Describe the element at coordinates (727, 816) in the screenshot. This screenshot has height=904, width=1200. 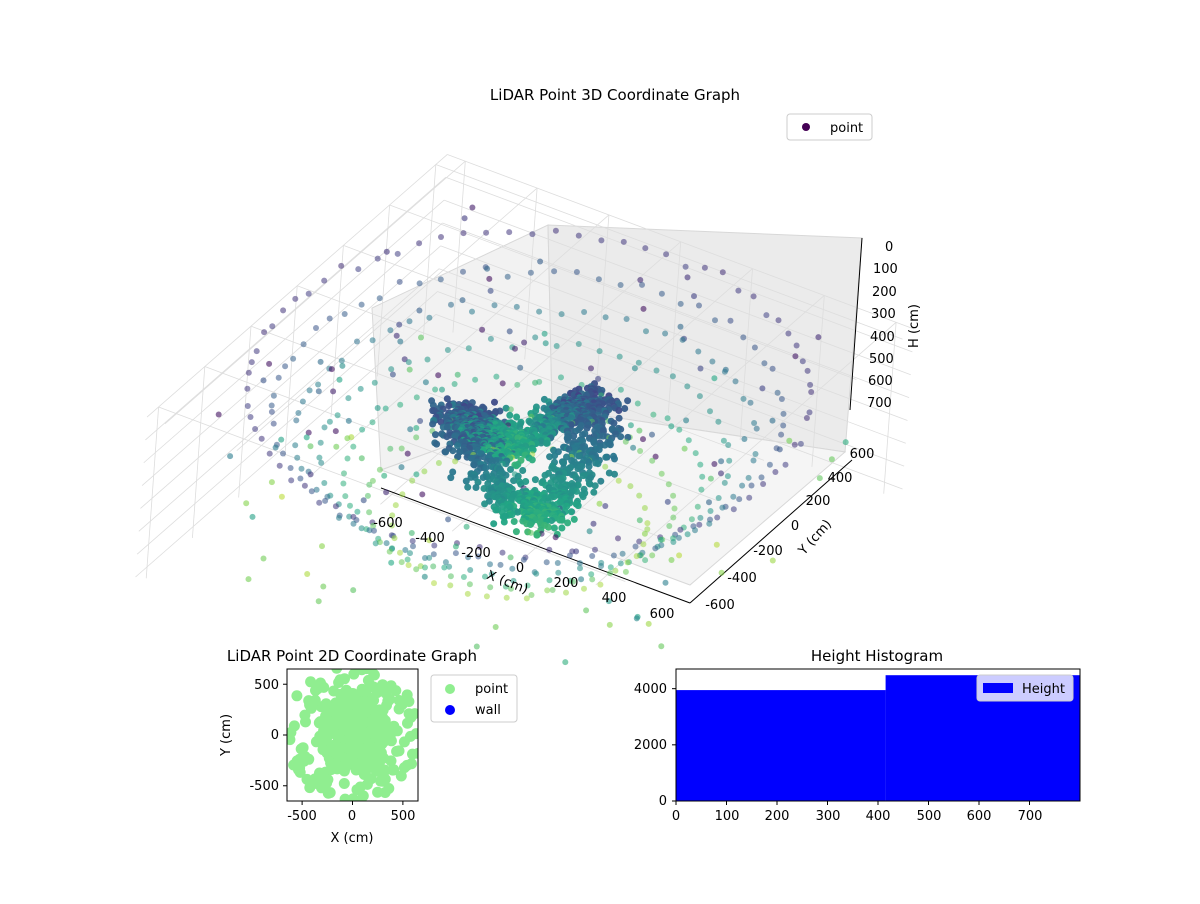
I see `x-tick-label: 100` at that location.